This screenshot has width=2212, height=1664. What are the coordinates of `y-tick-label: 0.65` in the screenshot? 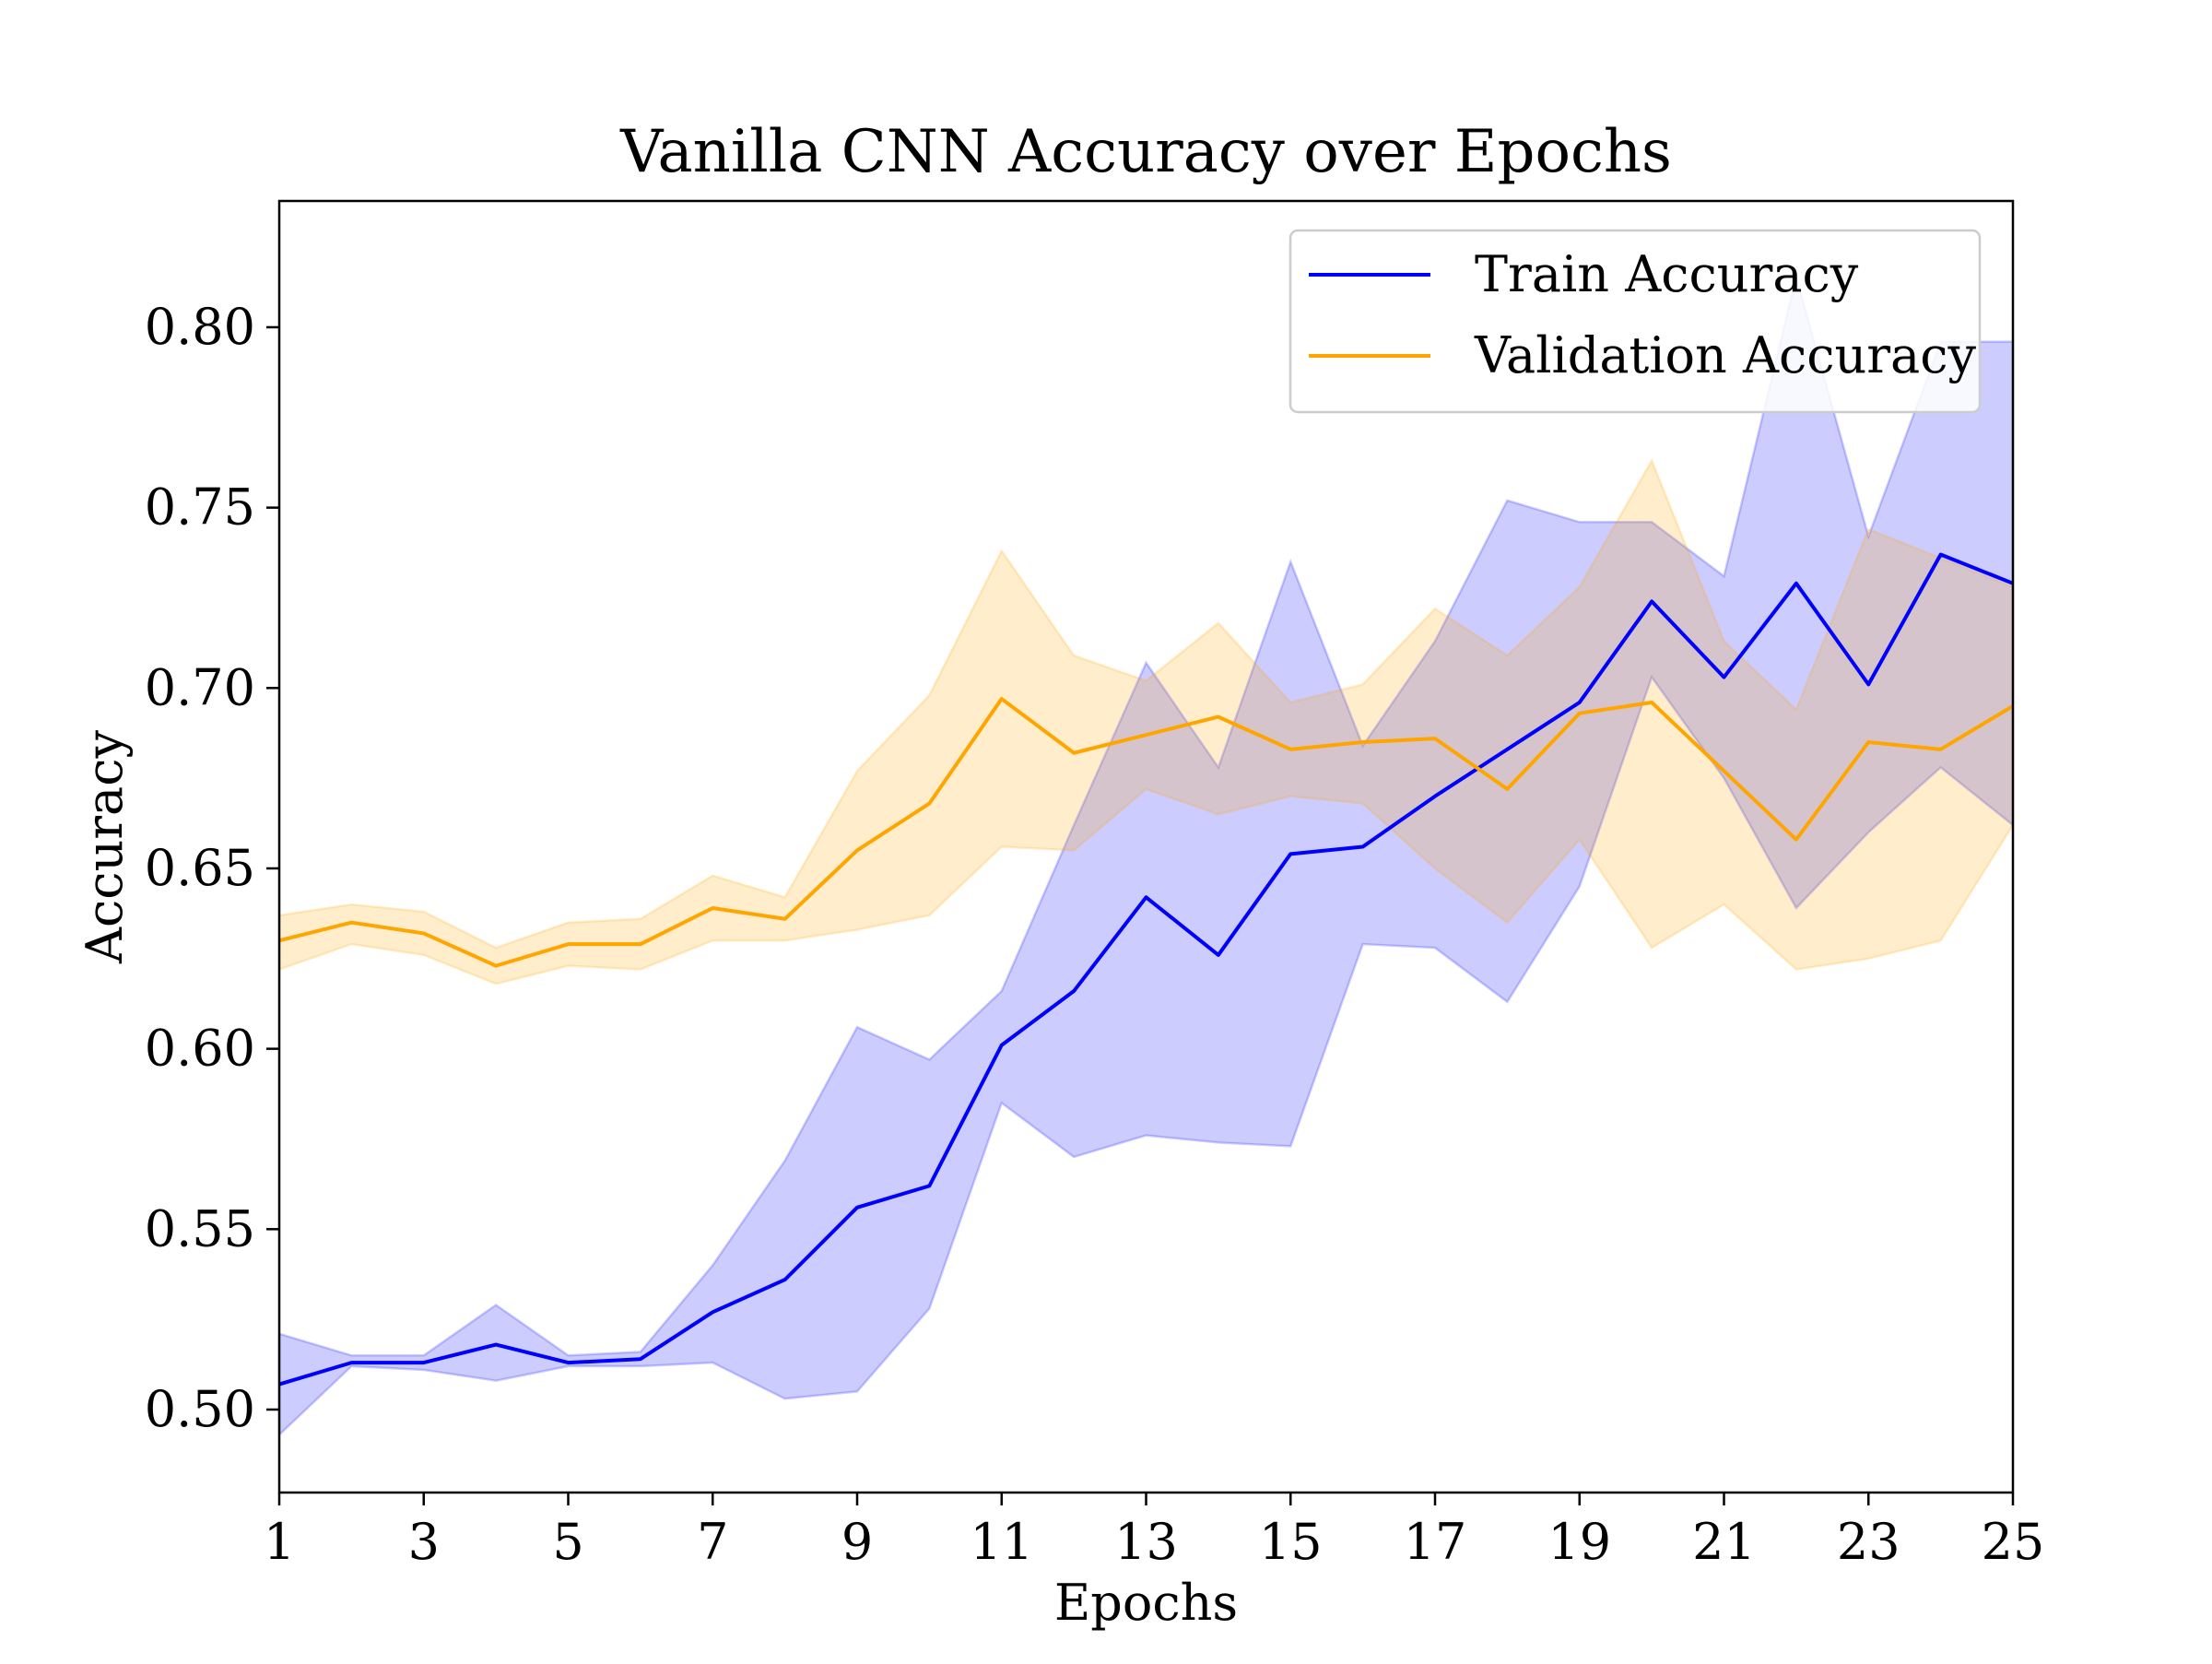 It's located at (200, 868).